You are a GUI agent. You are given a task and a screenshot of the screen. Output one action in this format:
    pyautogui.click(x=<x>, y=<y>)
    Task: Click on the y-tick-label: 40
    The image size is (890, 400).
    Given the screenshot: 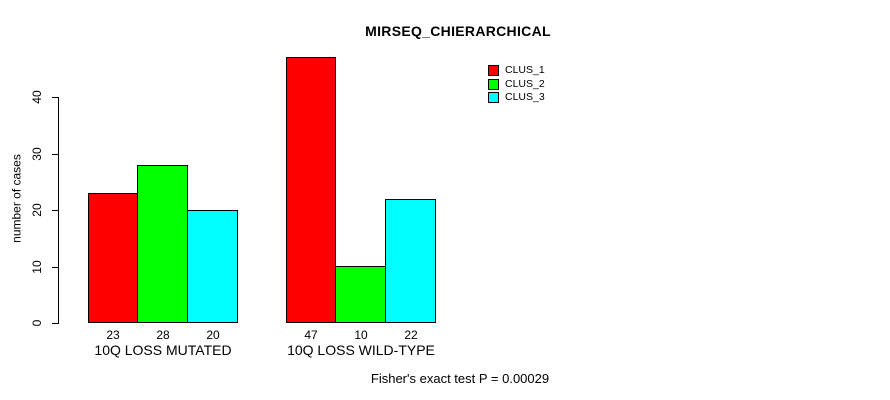 What is the action you would take?
    pyautogui.click(x=37, y=97)
    